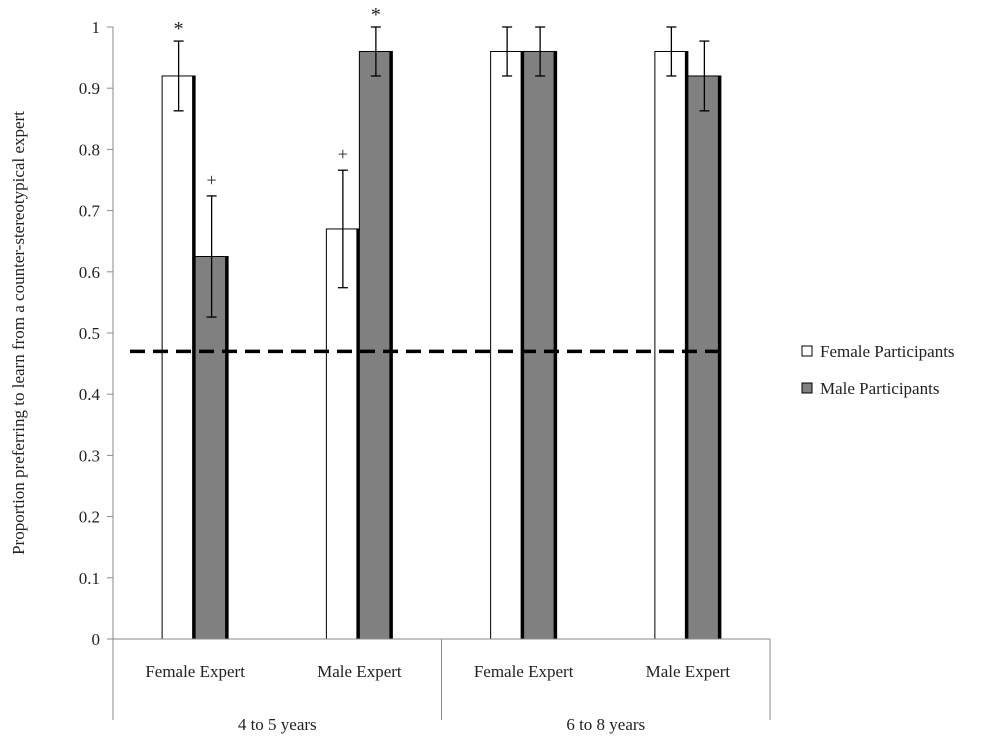 This screenshot has height=747, width=993. Describe the element at coordinates (89, 517) in the screenshot. I see `y-tick-label: 0.2` at that location.